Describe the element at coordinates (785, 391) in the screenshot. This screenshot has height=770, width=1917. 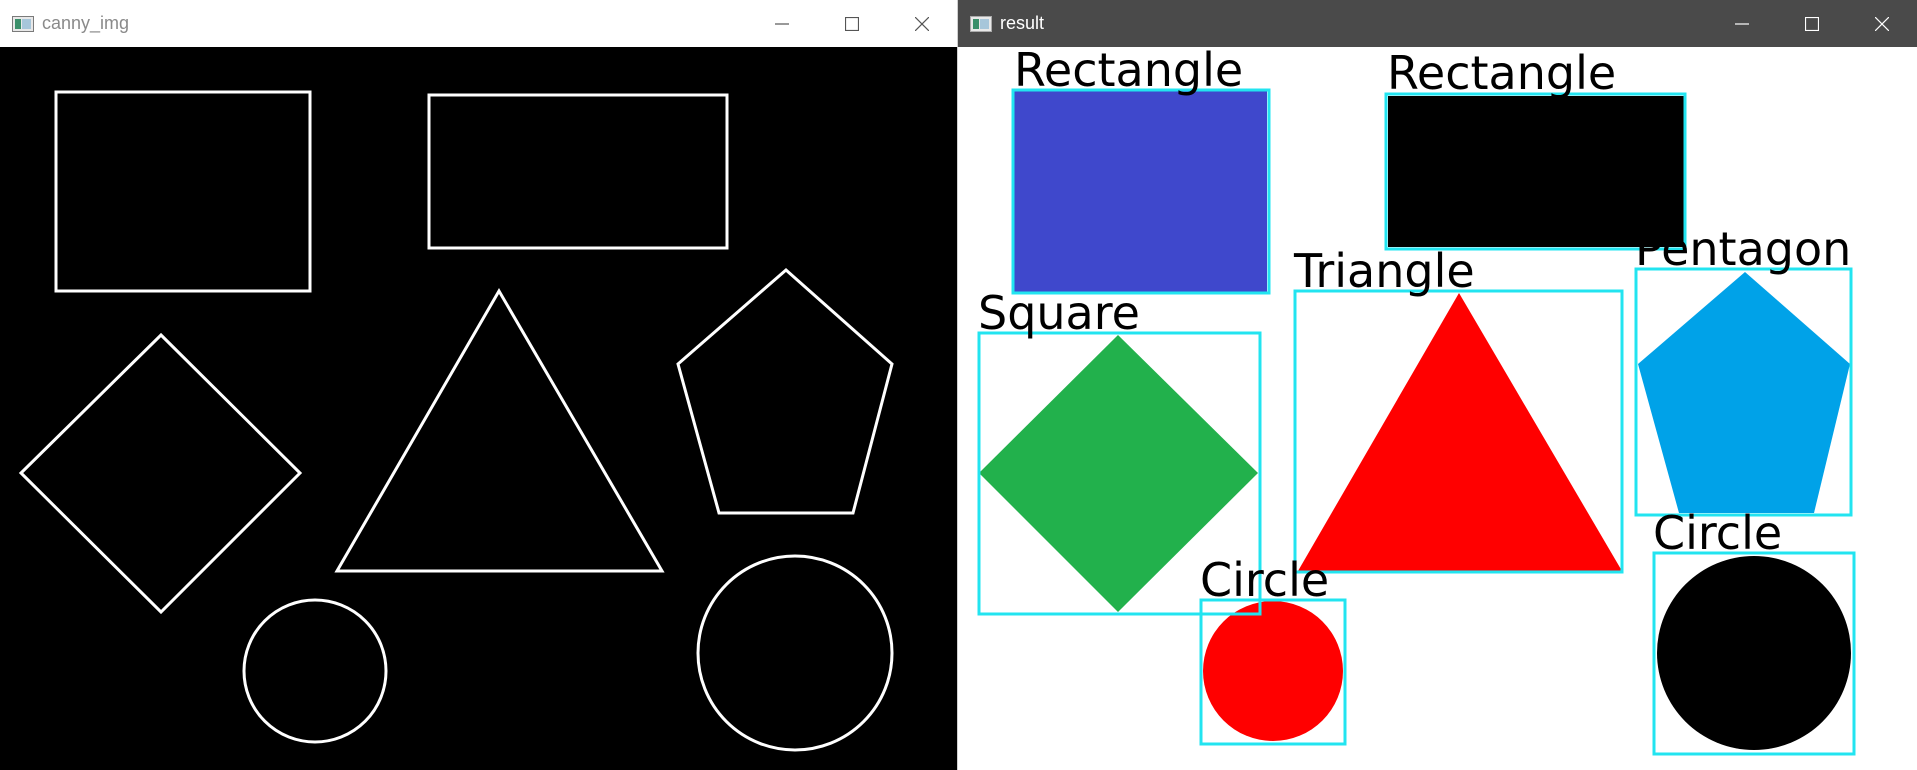
I see `edge-pentagon` at that location.